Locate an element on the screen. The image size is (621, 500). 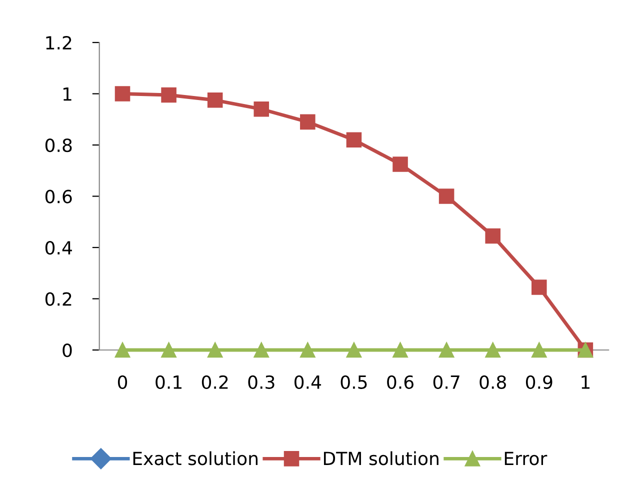
x-tick-label: 0.1 is located at coordinates (169, 382).